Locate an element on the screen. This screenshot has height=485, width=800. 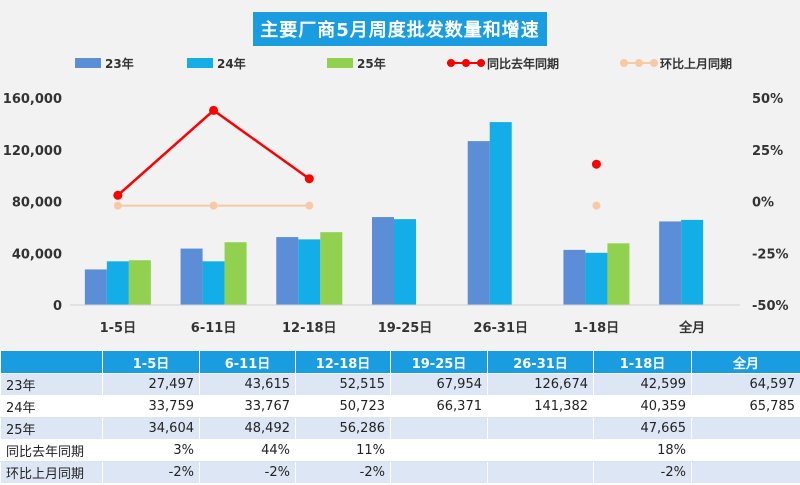
y-left-tick-label: 120,000 is located at coordinates (32, 151).